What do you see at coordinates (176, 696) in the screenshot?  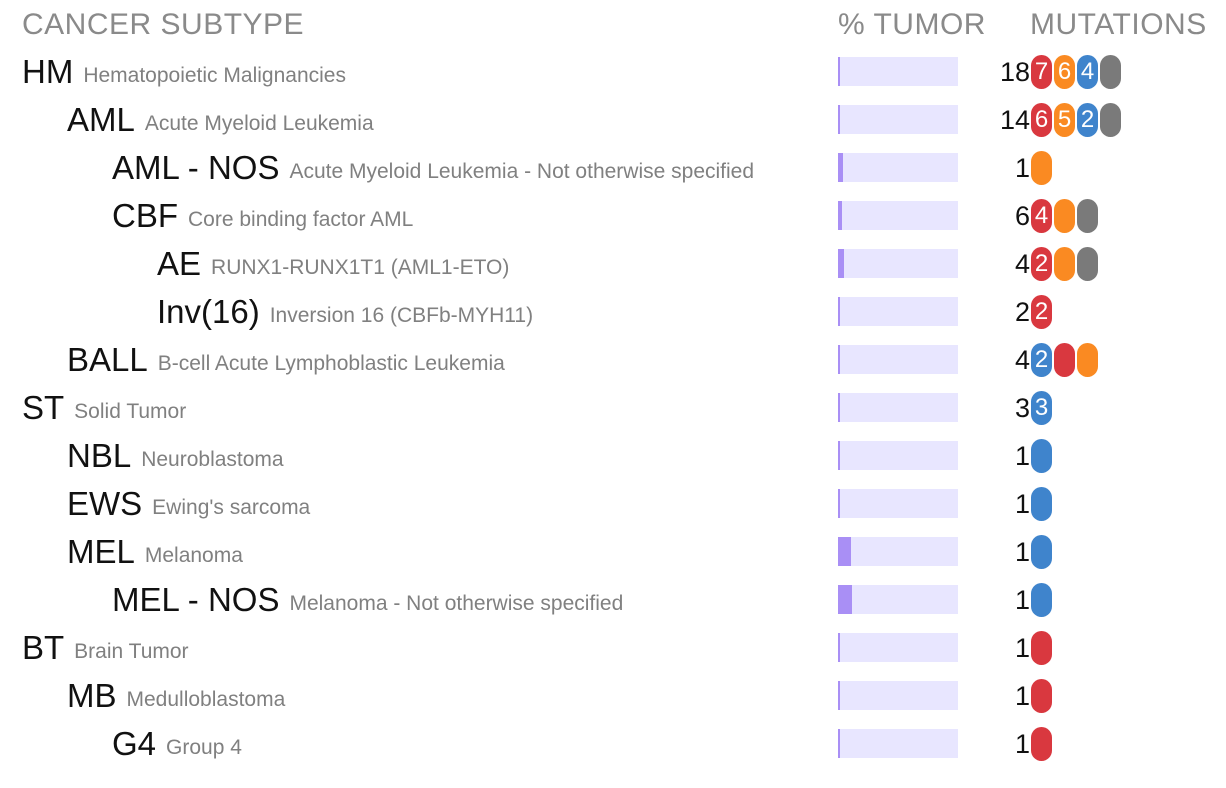 I see `subtype-name: MB Medulloblastoma` at bounding box center [176, 696].